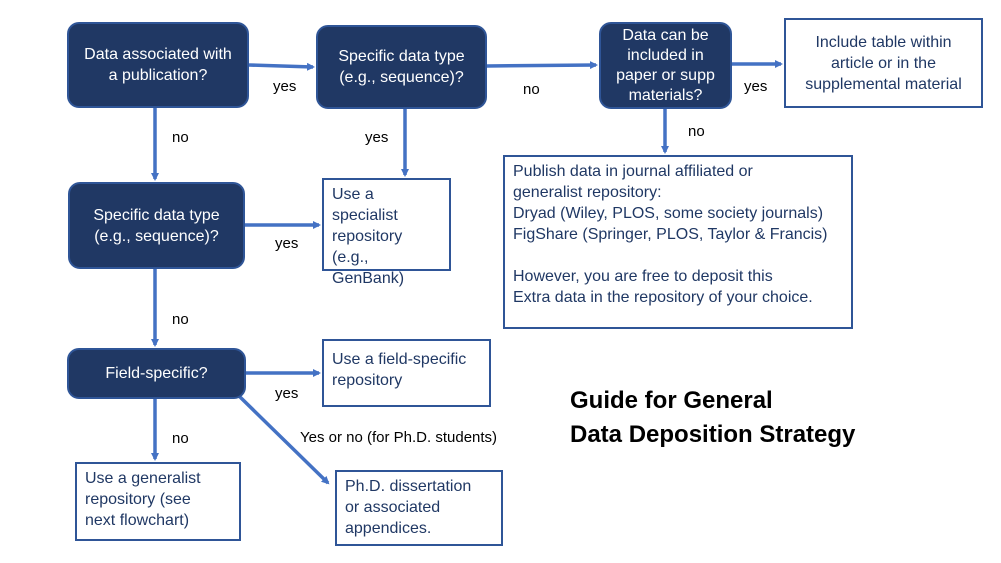 Image resolution: width=1001 pixels, height=563 pixels. I want to click on decision-field-specific: Field-specific?, so click(156, 373).